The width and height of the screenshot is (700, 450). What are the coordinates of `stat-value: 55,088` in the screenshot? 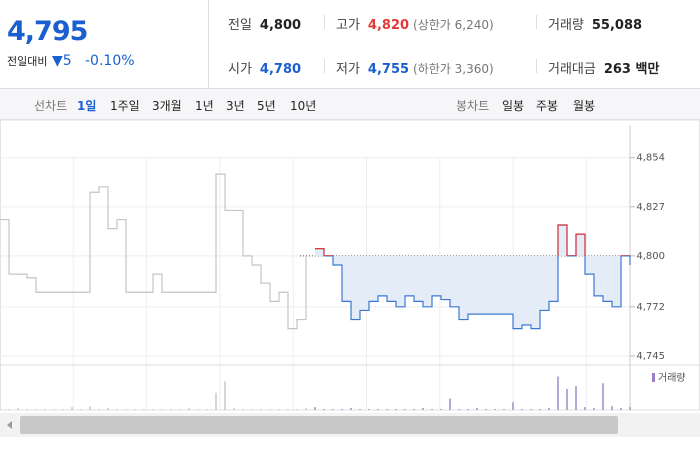 It's located at (617, 25).